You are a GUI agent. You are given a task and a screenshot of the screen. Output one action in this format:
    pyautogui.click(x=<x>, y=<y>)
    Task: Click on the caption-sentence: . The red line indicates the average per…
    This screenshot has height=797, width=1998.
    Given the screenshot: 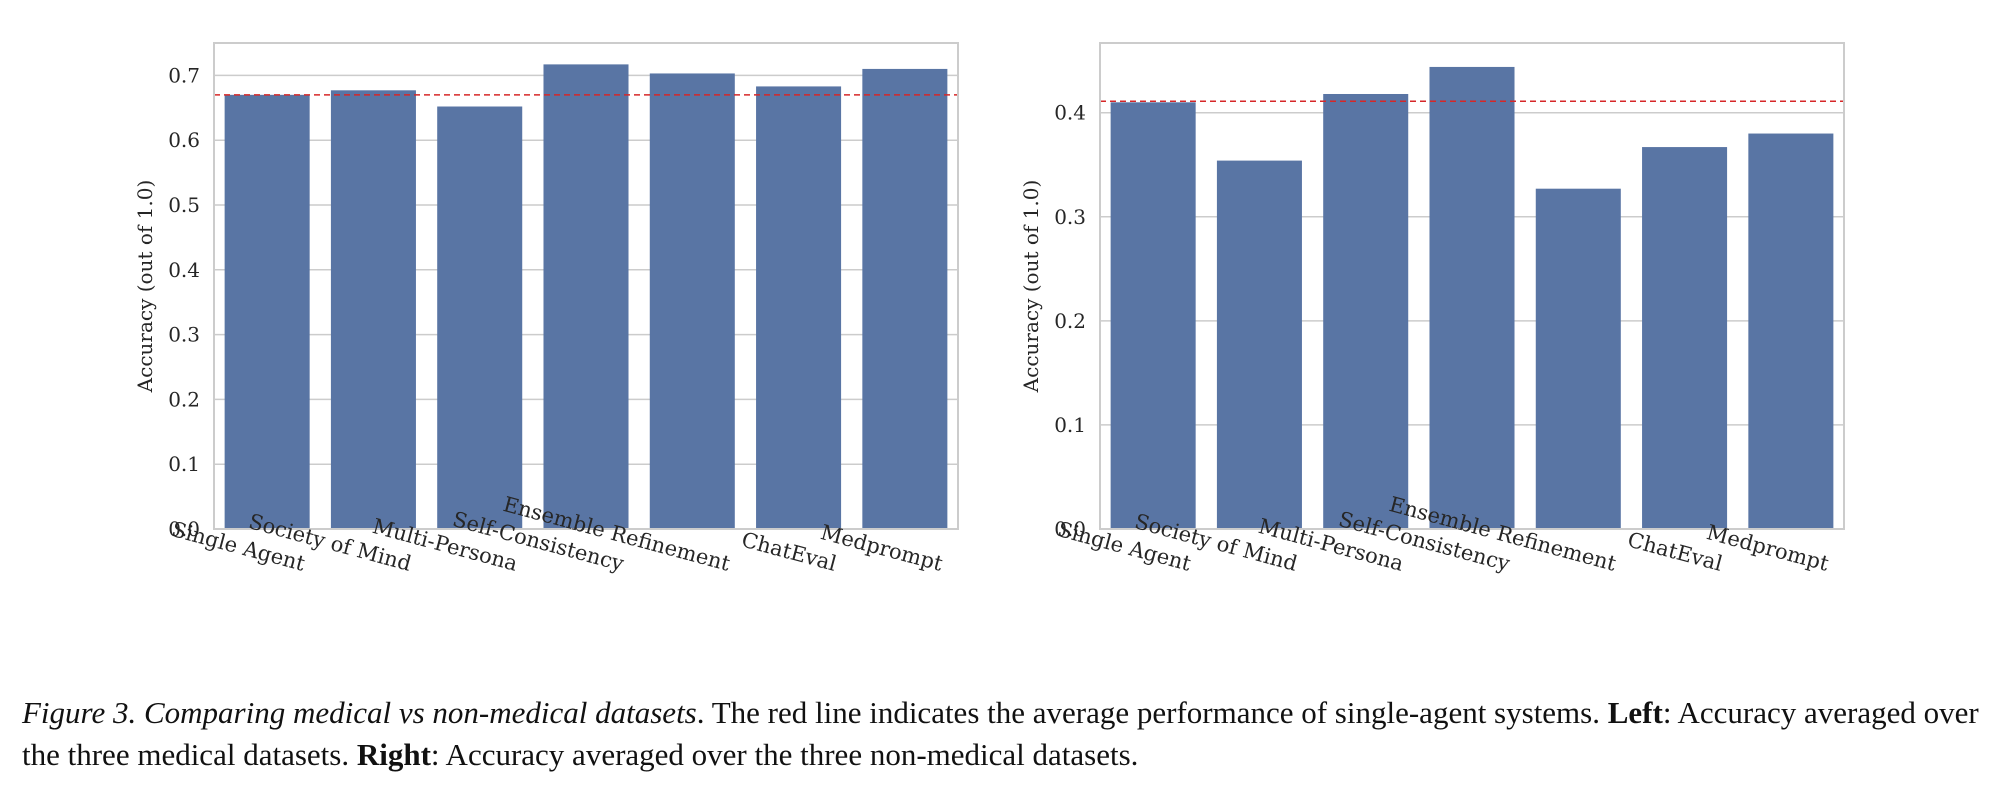 What is the action you would take?
    pyautogui.click(x=1152, y=712)
    